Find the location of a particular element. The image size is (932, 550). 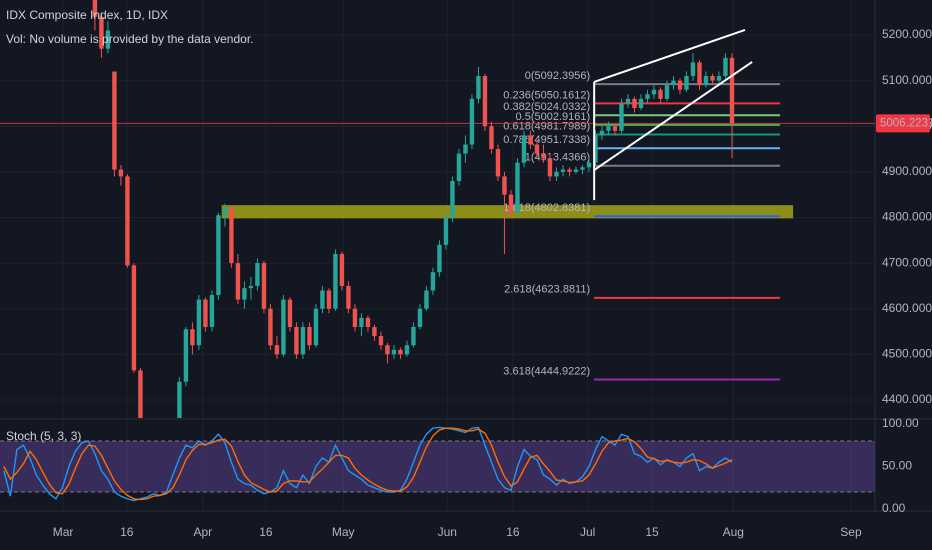

stoch-tick-label: 0.00 is located at coordinates (894, 508).